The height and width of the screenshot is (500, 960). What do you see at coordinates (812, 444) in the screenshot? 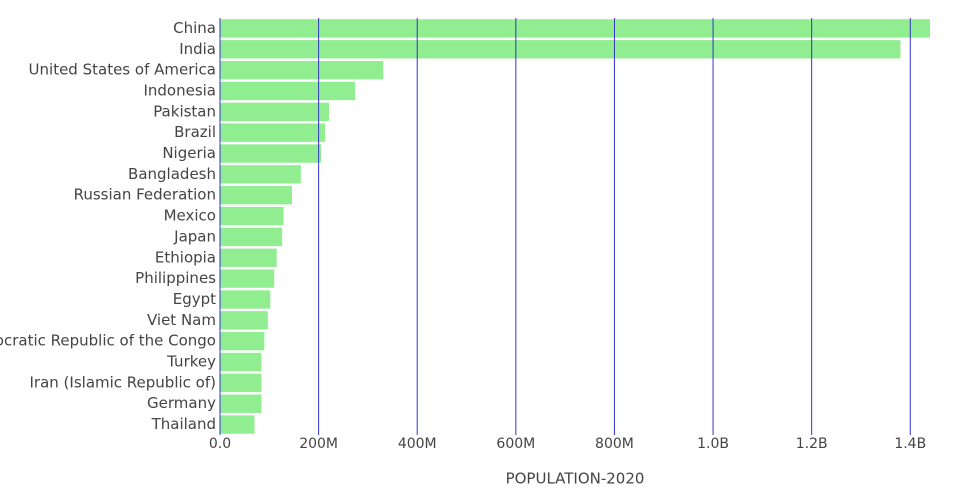
I see `x-tick-label: 1.2B` at bounding box center [812, 444].